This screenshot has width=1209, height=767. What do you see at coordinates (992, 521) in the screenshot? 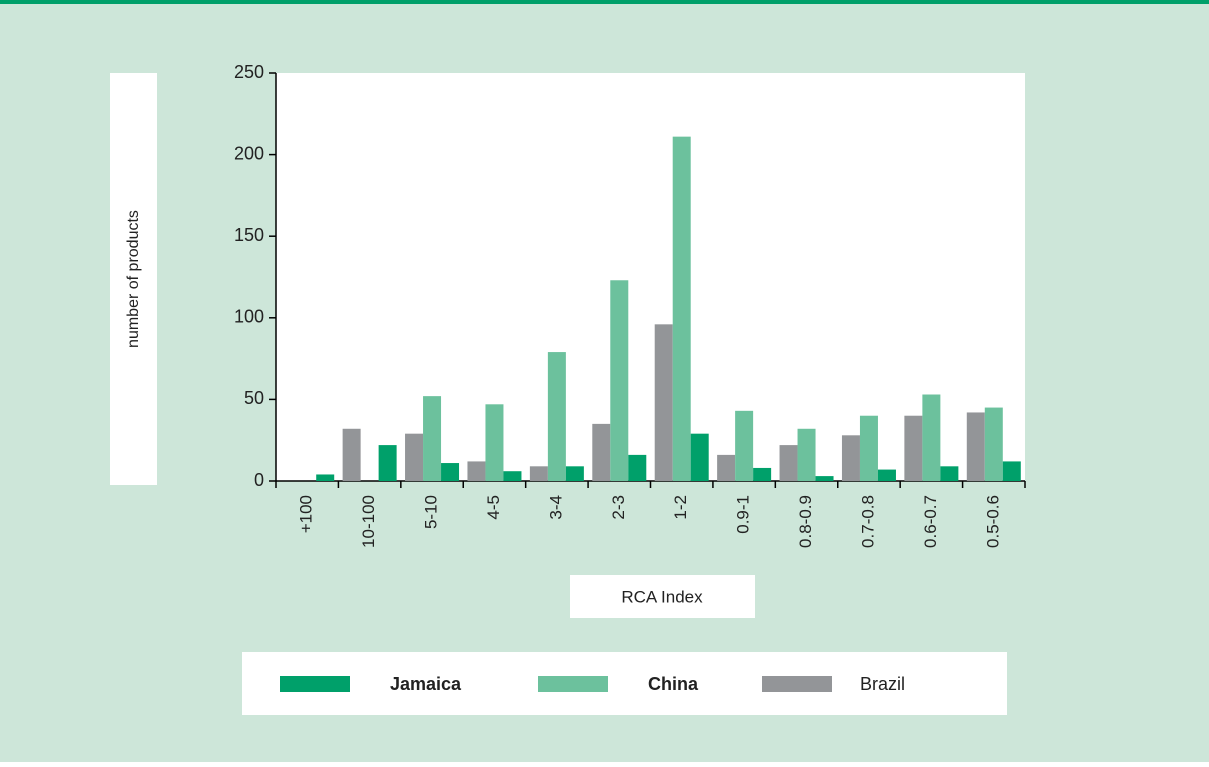
I see `x-tick-label: 0.5-0.6` at bounding box center [992, 521].